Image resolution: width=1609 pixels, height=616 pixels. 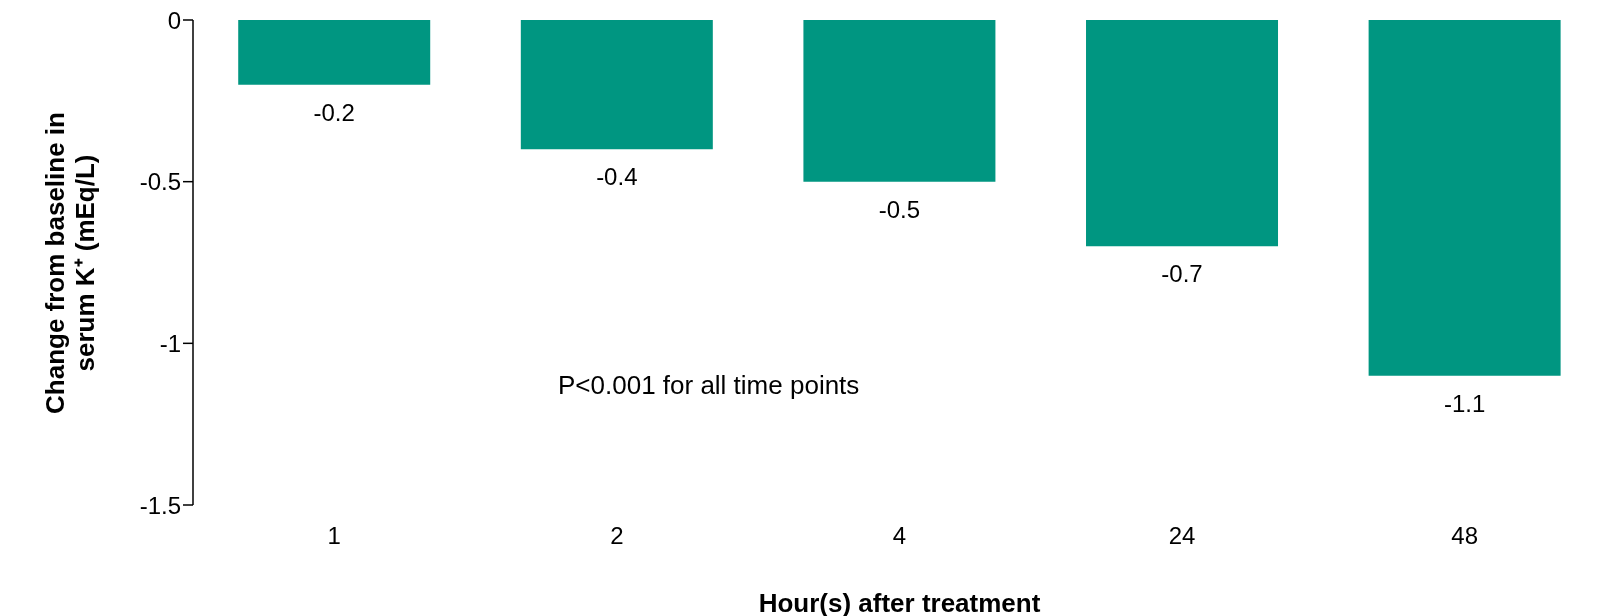 What do you see at coordinates (617, 177) in the screenshot?
I see `data-label: -0.4` at bounding box center [617, 177].